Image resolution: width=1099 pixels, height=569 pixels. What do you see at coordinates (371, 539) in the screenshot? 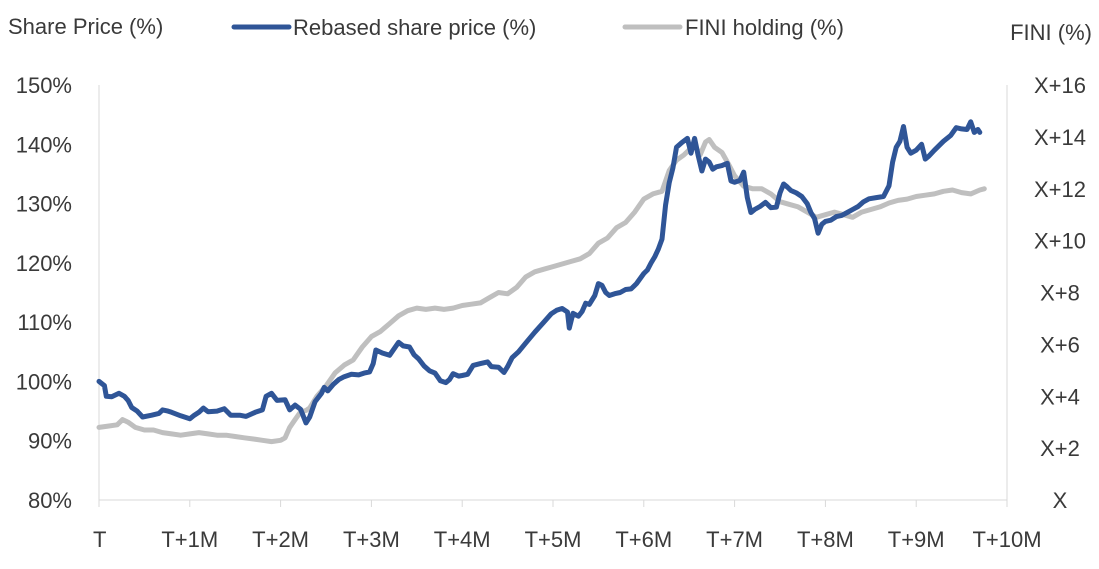
I see `x-tick-label: T+3M` at bounding box center [371, 539].